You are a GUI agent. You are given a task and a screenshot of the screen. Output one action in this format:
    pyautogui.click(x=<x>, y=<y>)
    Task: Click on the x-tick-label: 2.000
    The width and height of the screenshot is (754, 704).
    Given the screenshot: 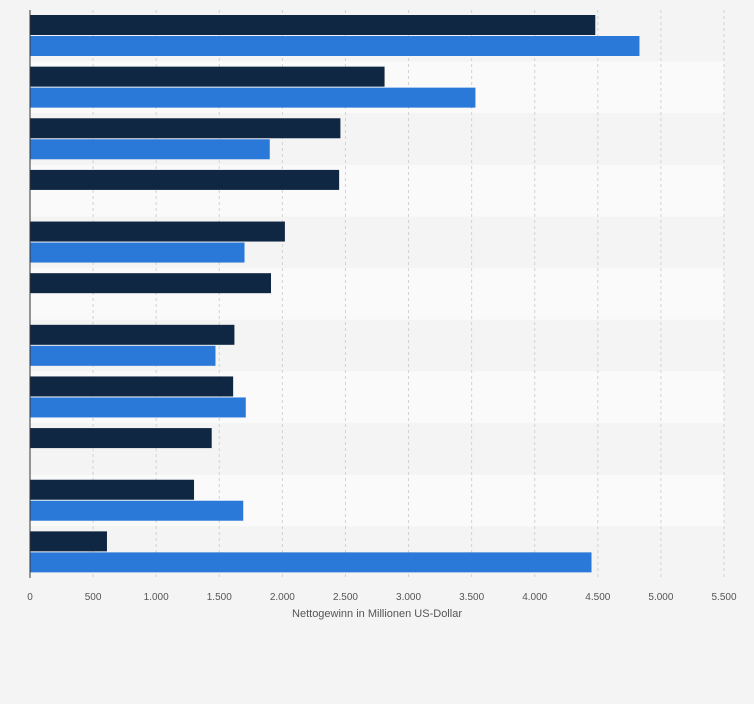 What is the action you would take?
    pyautogui.click(x=282, y=597)
    